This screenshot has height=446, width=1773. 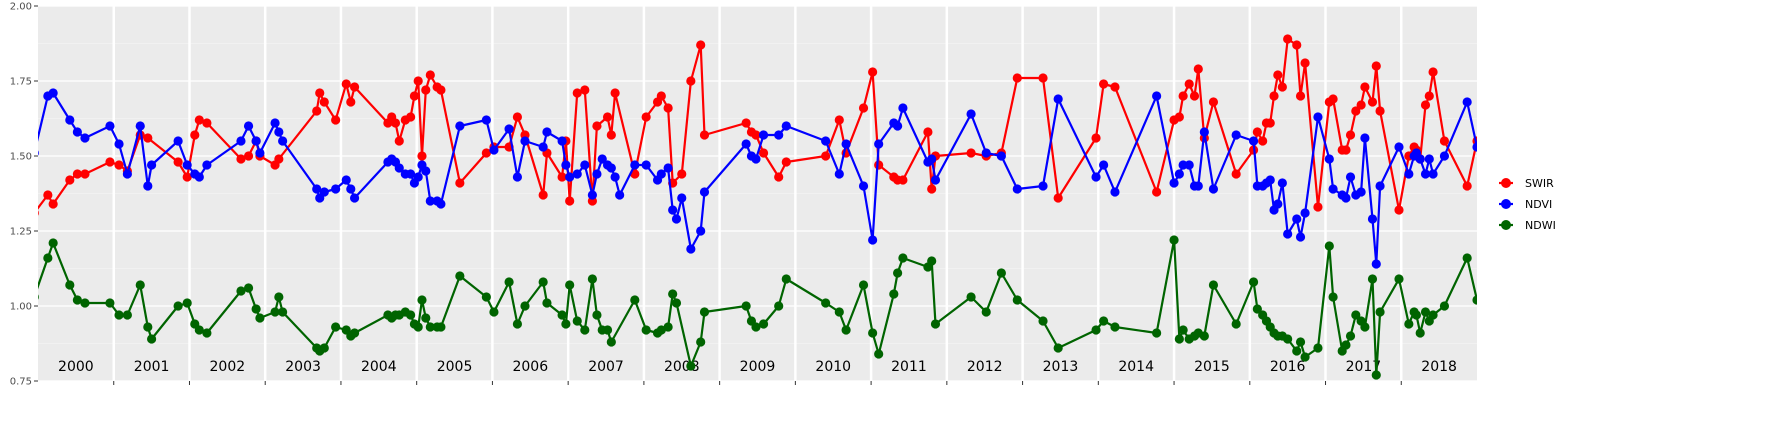 What do you see at coordinates (76, 367) in the screenshot?
I see `year-label: 2000` at bounding box center [76, 367].